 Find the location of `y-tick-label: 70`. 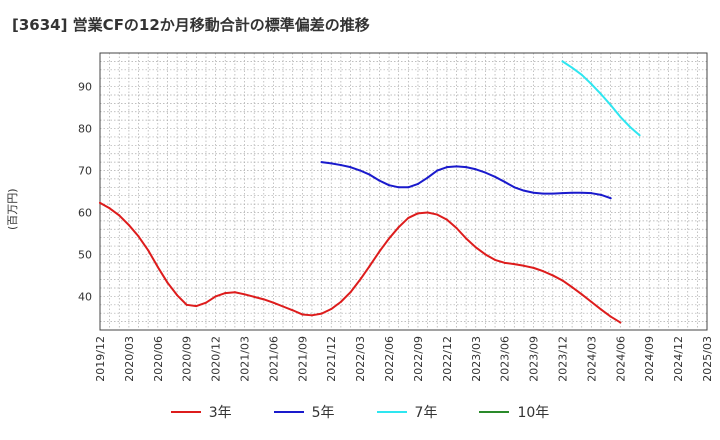

y-tick-label: 70 is located at coordinates (85, 171).